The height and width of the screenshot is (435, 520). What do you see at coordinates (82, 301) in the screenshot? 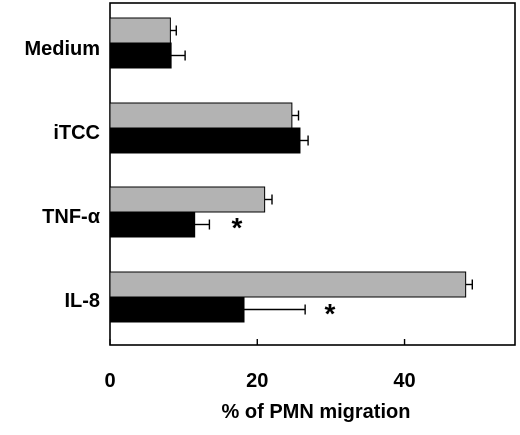
I see `category-label-3: IL-8` at bounding box center [82, 301].